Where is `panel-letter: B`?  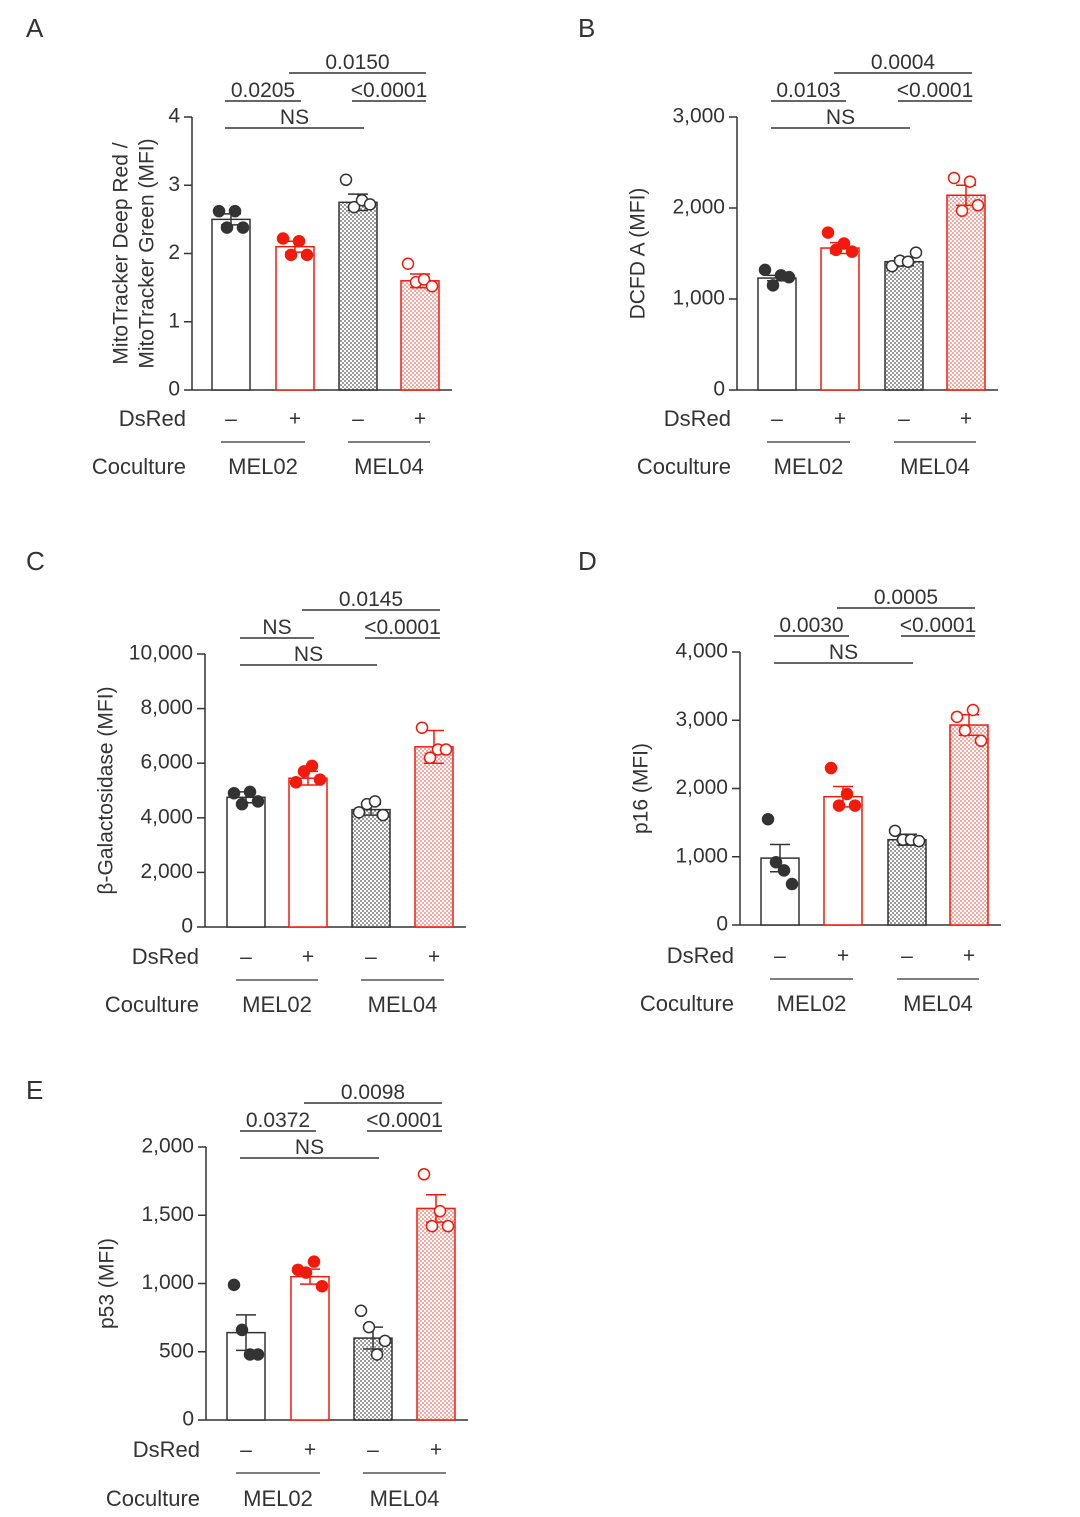
panel-letter: B is located at coordinates (586, 28).